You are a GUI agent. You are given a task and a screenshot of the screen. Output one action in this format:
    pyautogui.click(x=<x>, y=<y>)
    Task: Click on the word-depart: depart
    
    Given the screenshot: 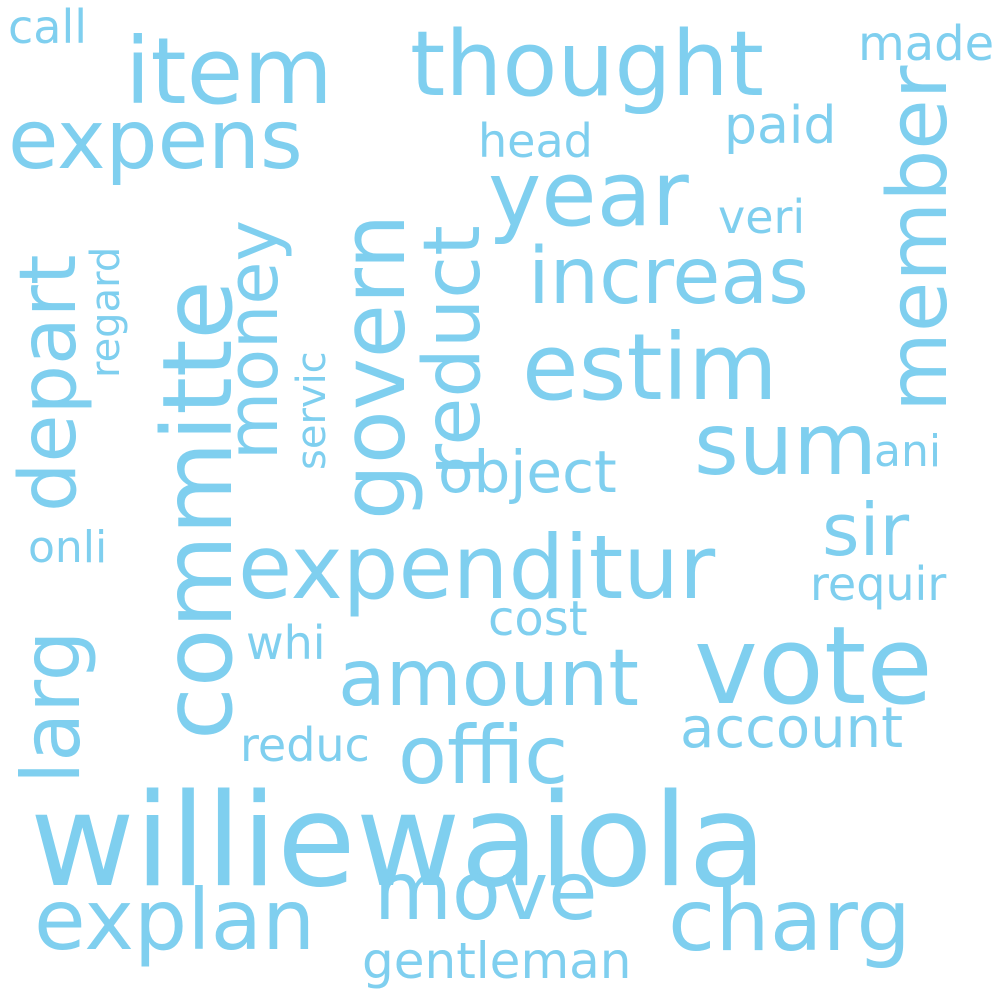 What is the action you would take?
    pyautogui.click(x=49, y=383)
    